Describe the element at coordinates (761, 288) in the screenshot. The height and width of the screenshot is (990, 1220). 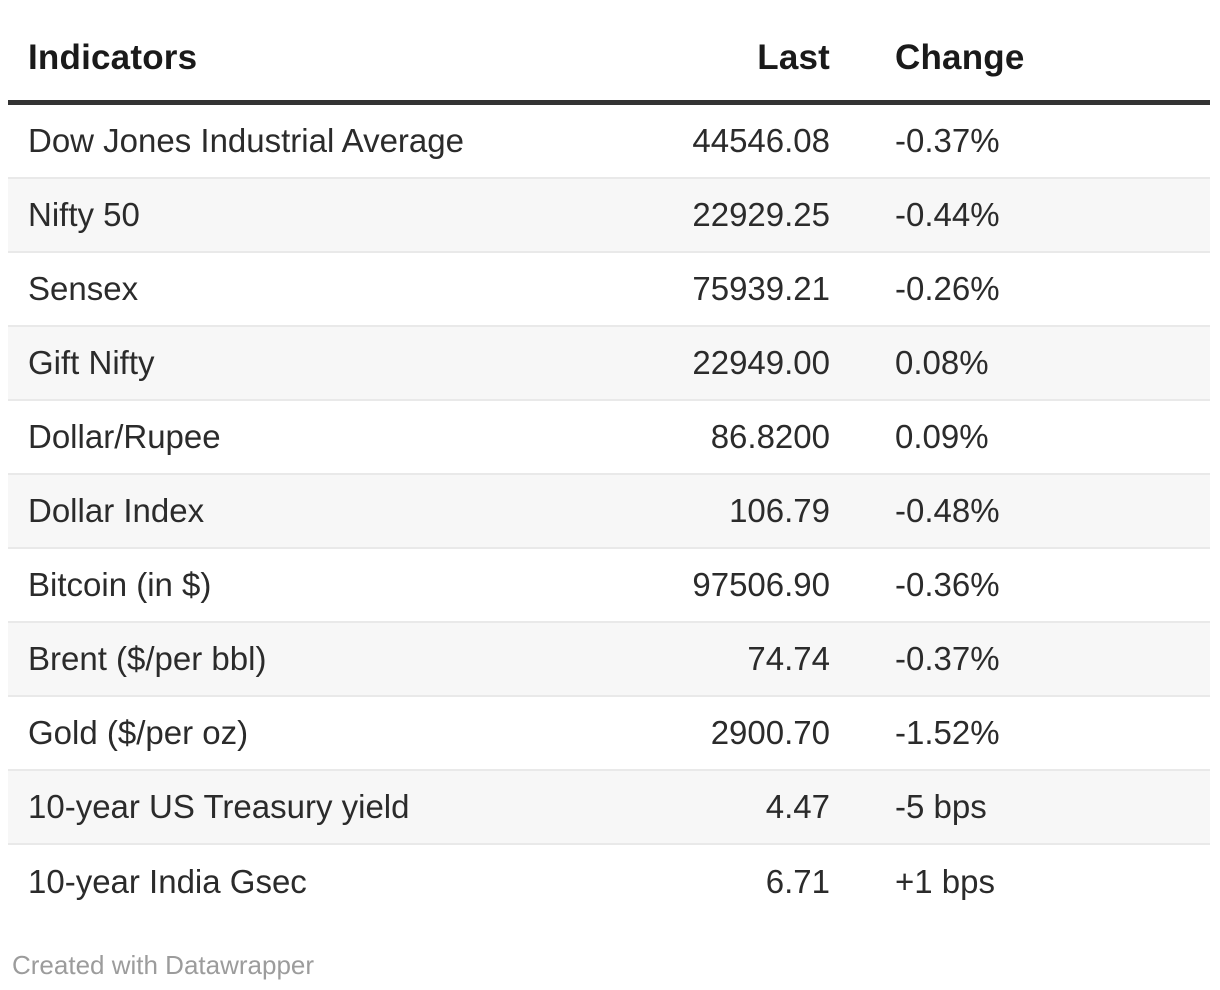
I see `last-cell: 75939.21` at that location.